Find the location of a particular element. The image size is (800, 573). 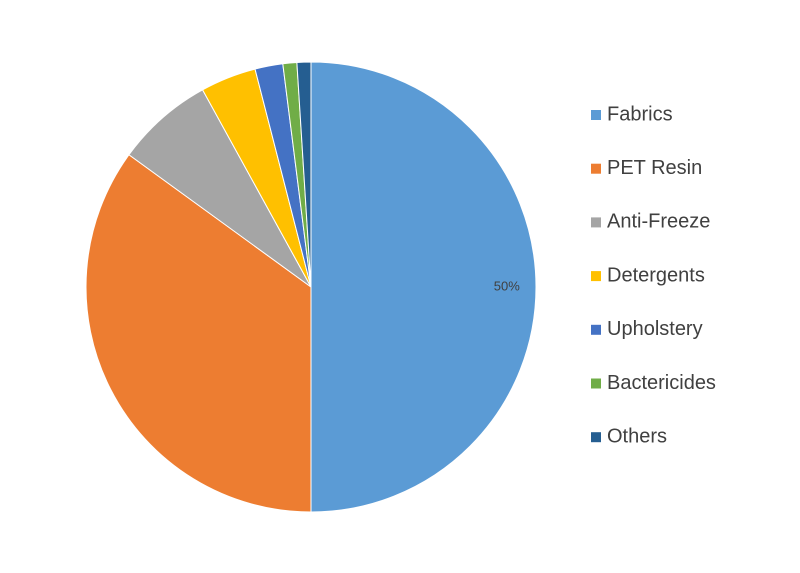

legend-text: PET Resin is located at coordinates (654, 168).